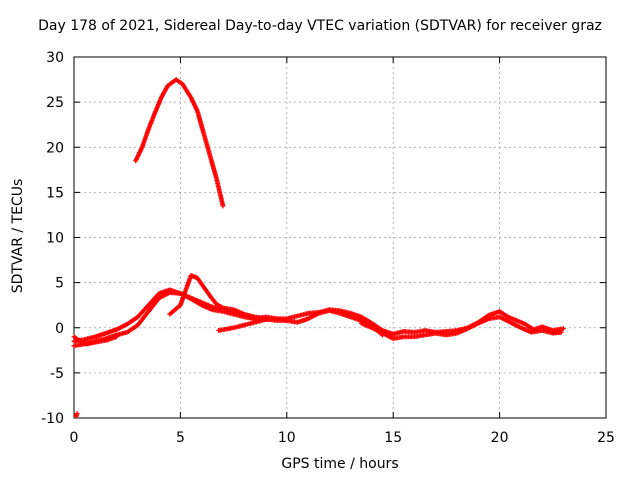 The width and height of the screenshot is (640, 480). What do you see at coordinates (74, 438) in the screenshot?
I see `x-tick-label: 0` at bounding box center [74, 438].